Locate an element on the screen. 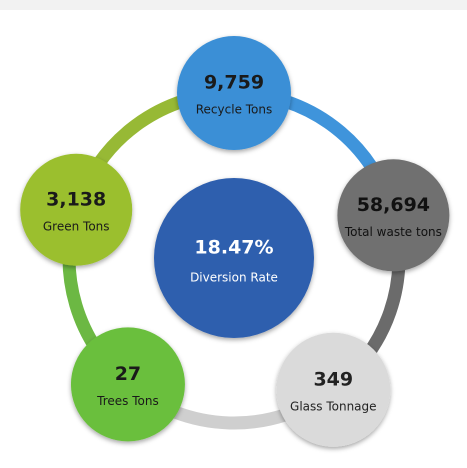 Image resolution: width=467 pixels, height=468 pixels. node-value: 58,694 is located at coordinates (393, 205).